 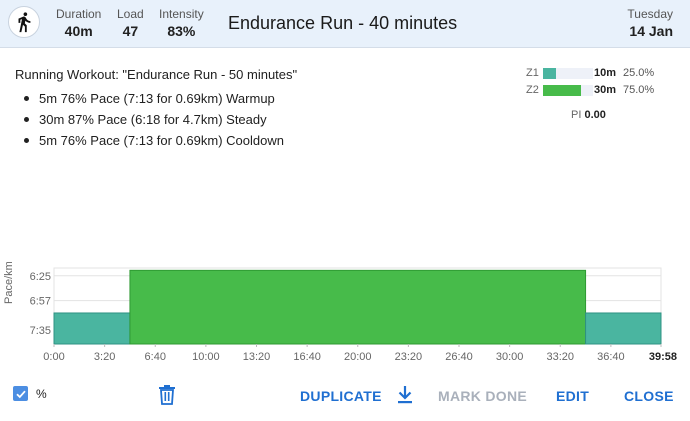 I want to click on date-value: 14 Jan, so click(x=651, y=31).